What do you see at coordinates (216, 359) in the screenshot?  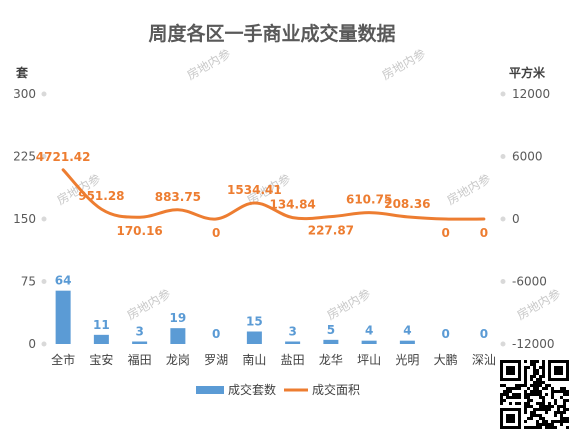 I see `category-label: 罗湖` at bounding box center [216, 359].